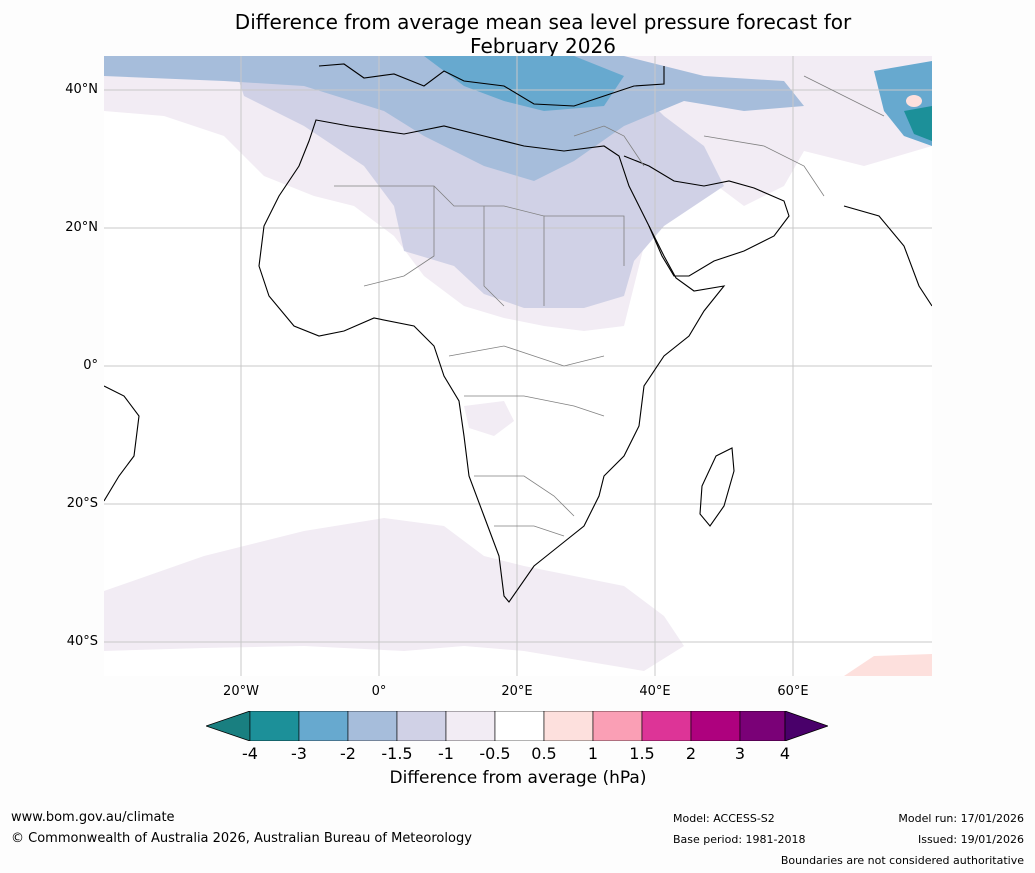 Image resolution: width=1035 pixels, height=873 pixels. What do you see at coordinates (82, 641) in the screenshot?
I see `lat-label-40s: 40°S` at bounding box center [82, 641].